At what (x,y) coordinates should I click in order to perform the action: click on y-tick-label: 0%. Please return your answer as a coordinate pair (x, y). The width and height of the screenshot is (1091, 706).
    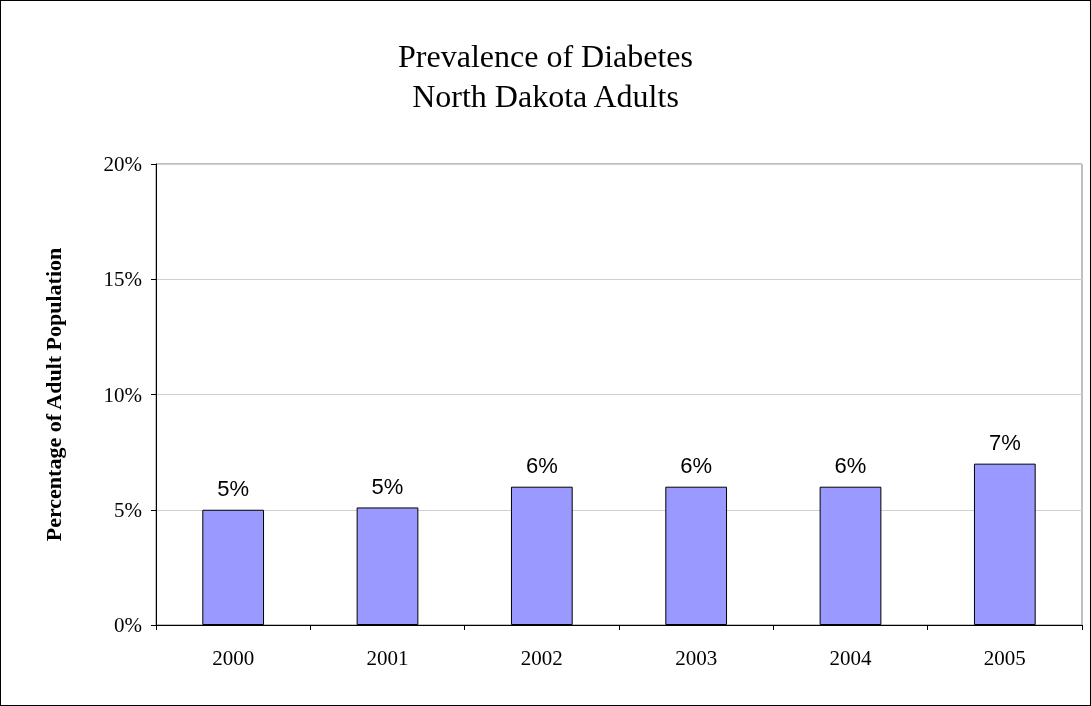
    Looking at the image, I should click on (128, 625).